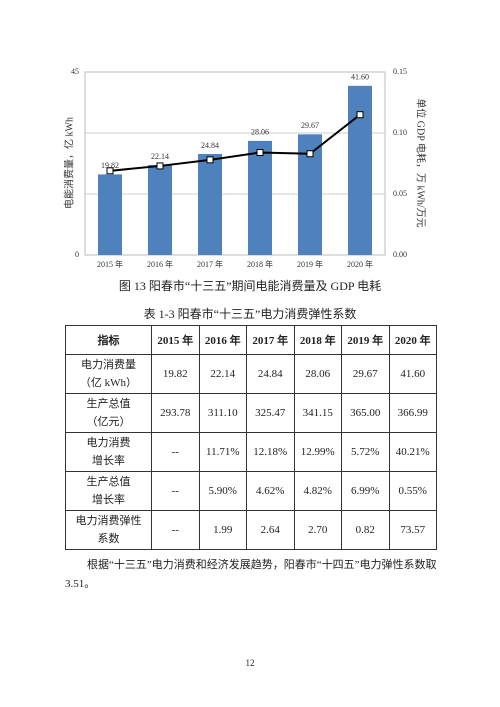 Image resolution: width=500 pixels, height=707 pixels. I want to click on table-cell: 24.84, so click(270, 374).